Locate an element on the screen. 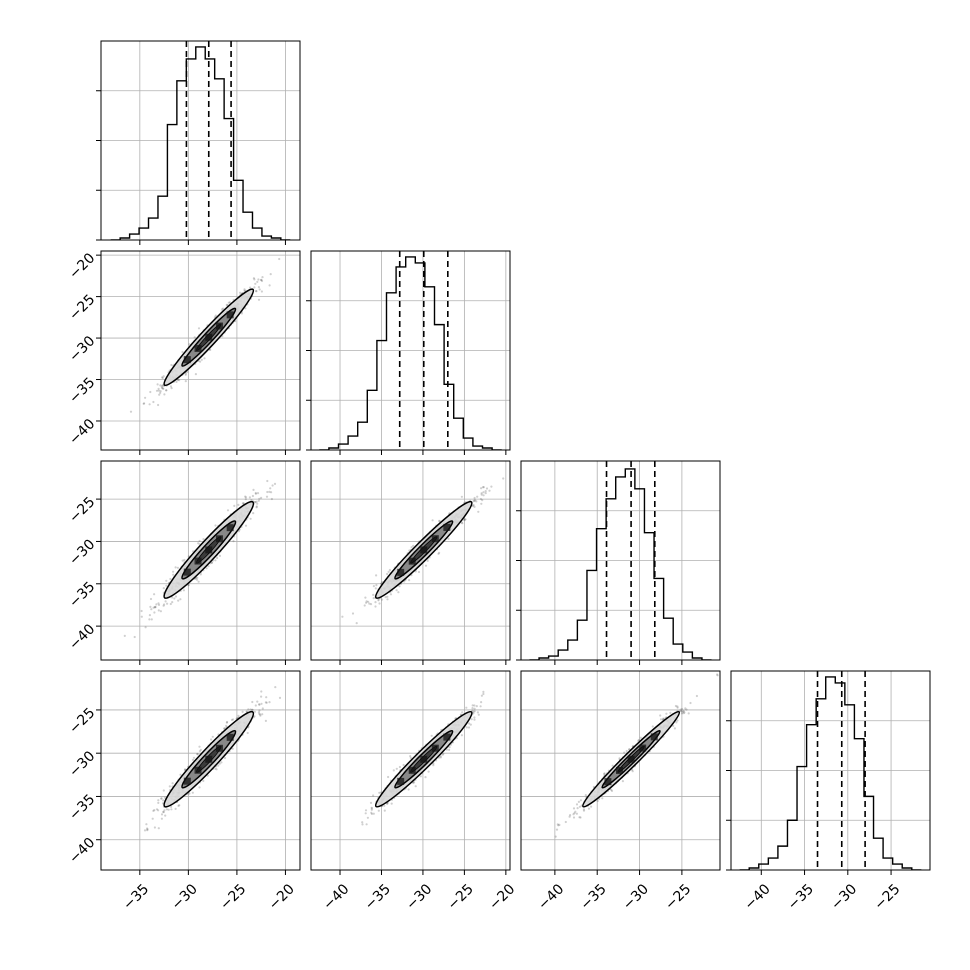 The height and width of the screenshot is (970, 970). y-tick-label: −40 is located at coordinates (82, 851).